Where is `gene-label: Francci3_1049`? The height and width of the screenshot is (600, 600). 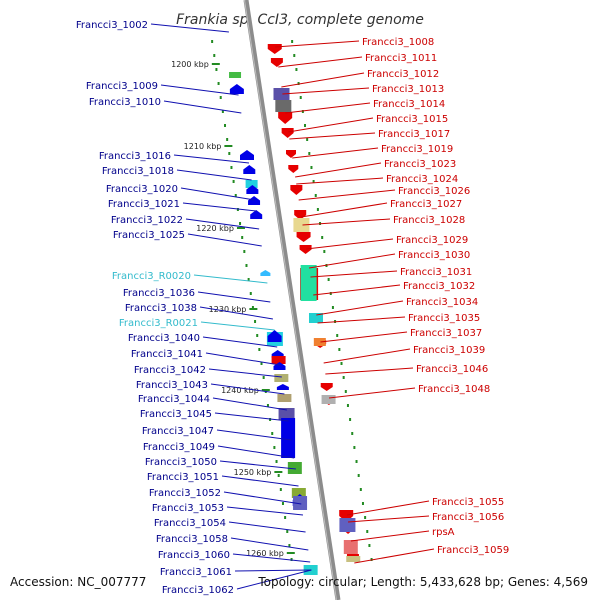
gene-label: Francci3_1049 is located at coordinates (179, 447).